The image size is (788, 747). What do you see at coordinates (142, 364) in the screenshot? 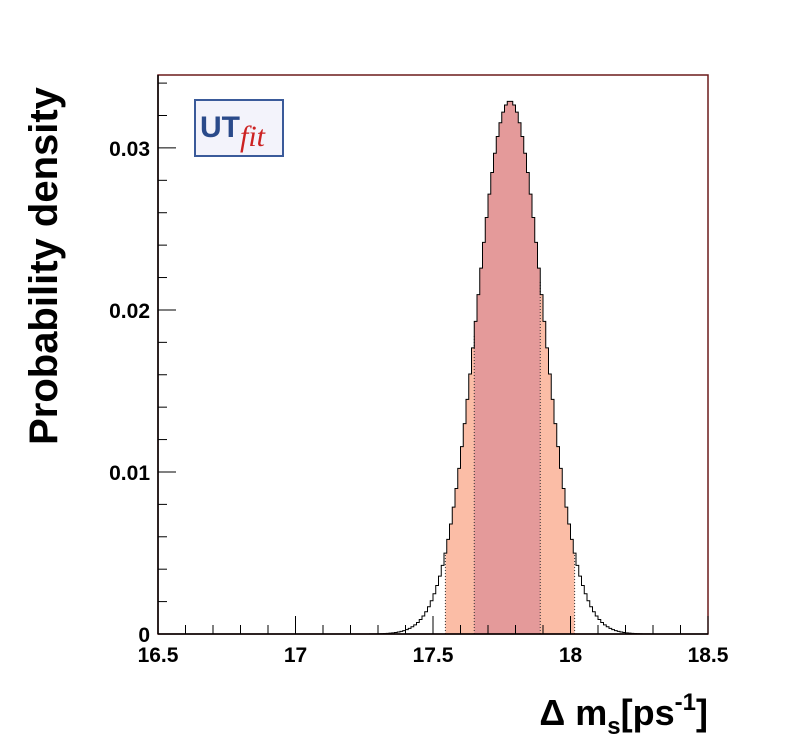
I see `y-axis-ticks: 0 0.01 0.02 0.03` at bounding box center [142, 364].